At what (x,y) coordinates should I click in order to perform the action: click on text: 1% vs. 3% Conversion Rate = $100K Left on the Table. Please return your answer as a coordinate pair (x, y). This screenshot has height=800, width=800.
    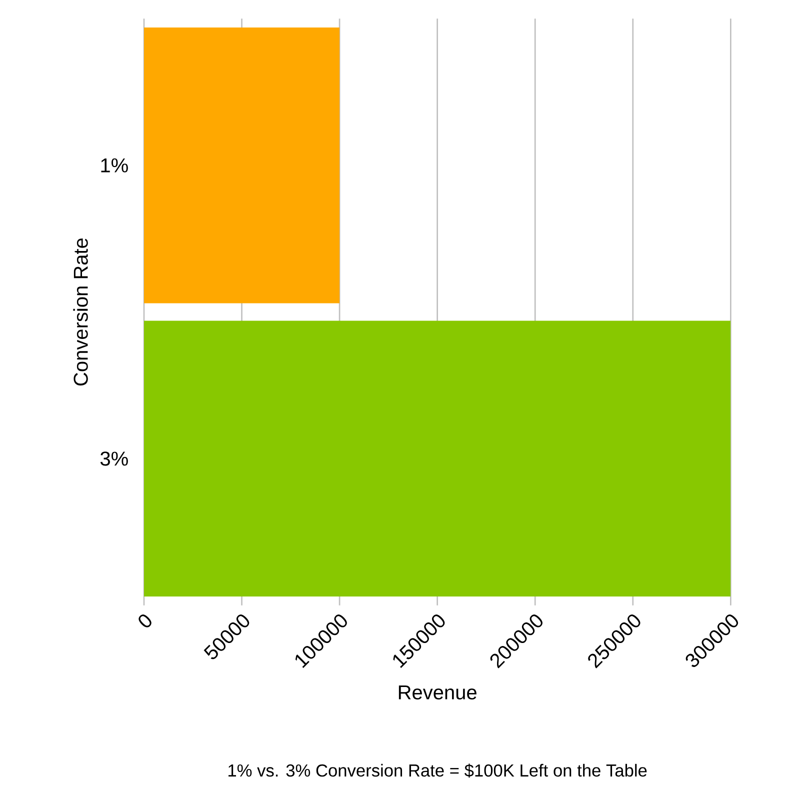
    Looking at the image, I should click on (437, 771).